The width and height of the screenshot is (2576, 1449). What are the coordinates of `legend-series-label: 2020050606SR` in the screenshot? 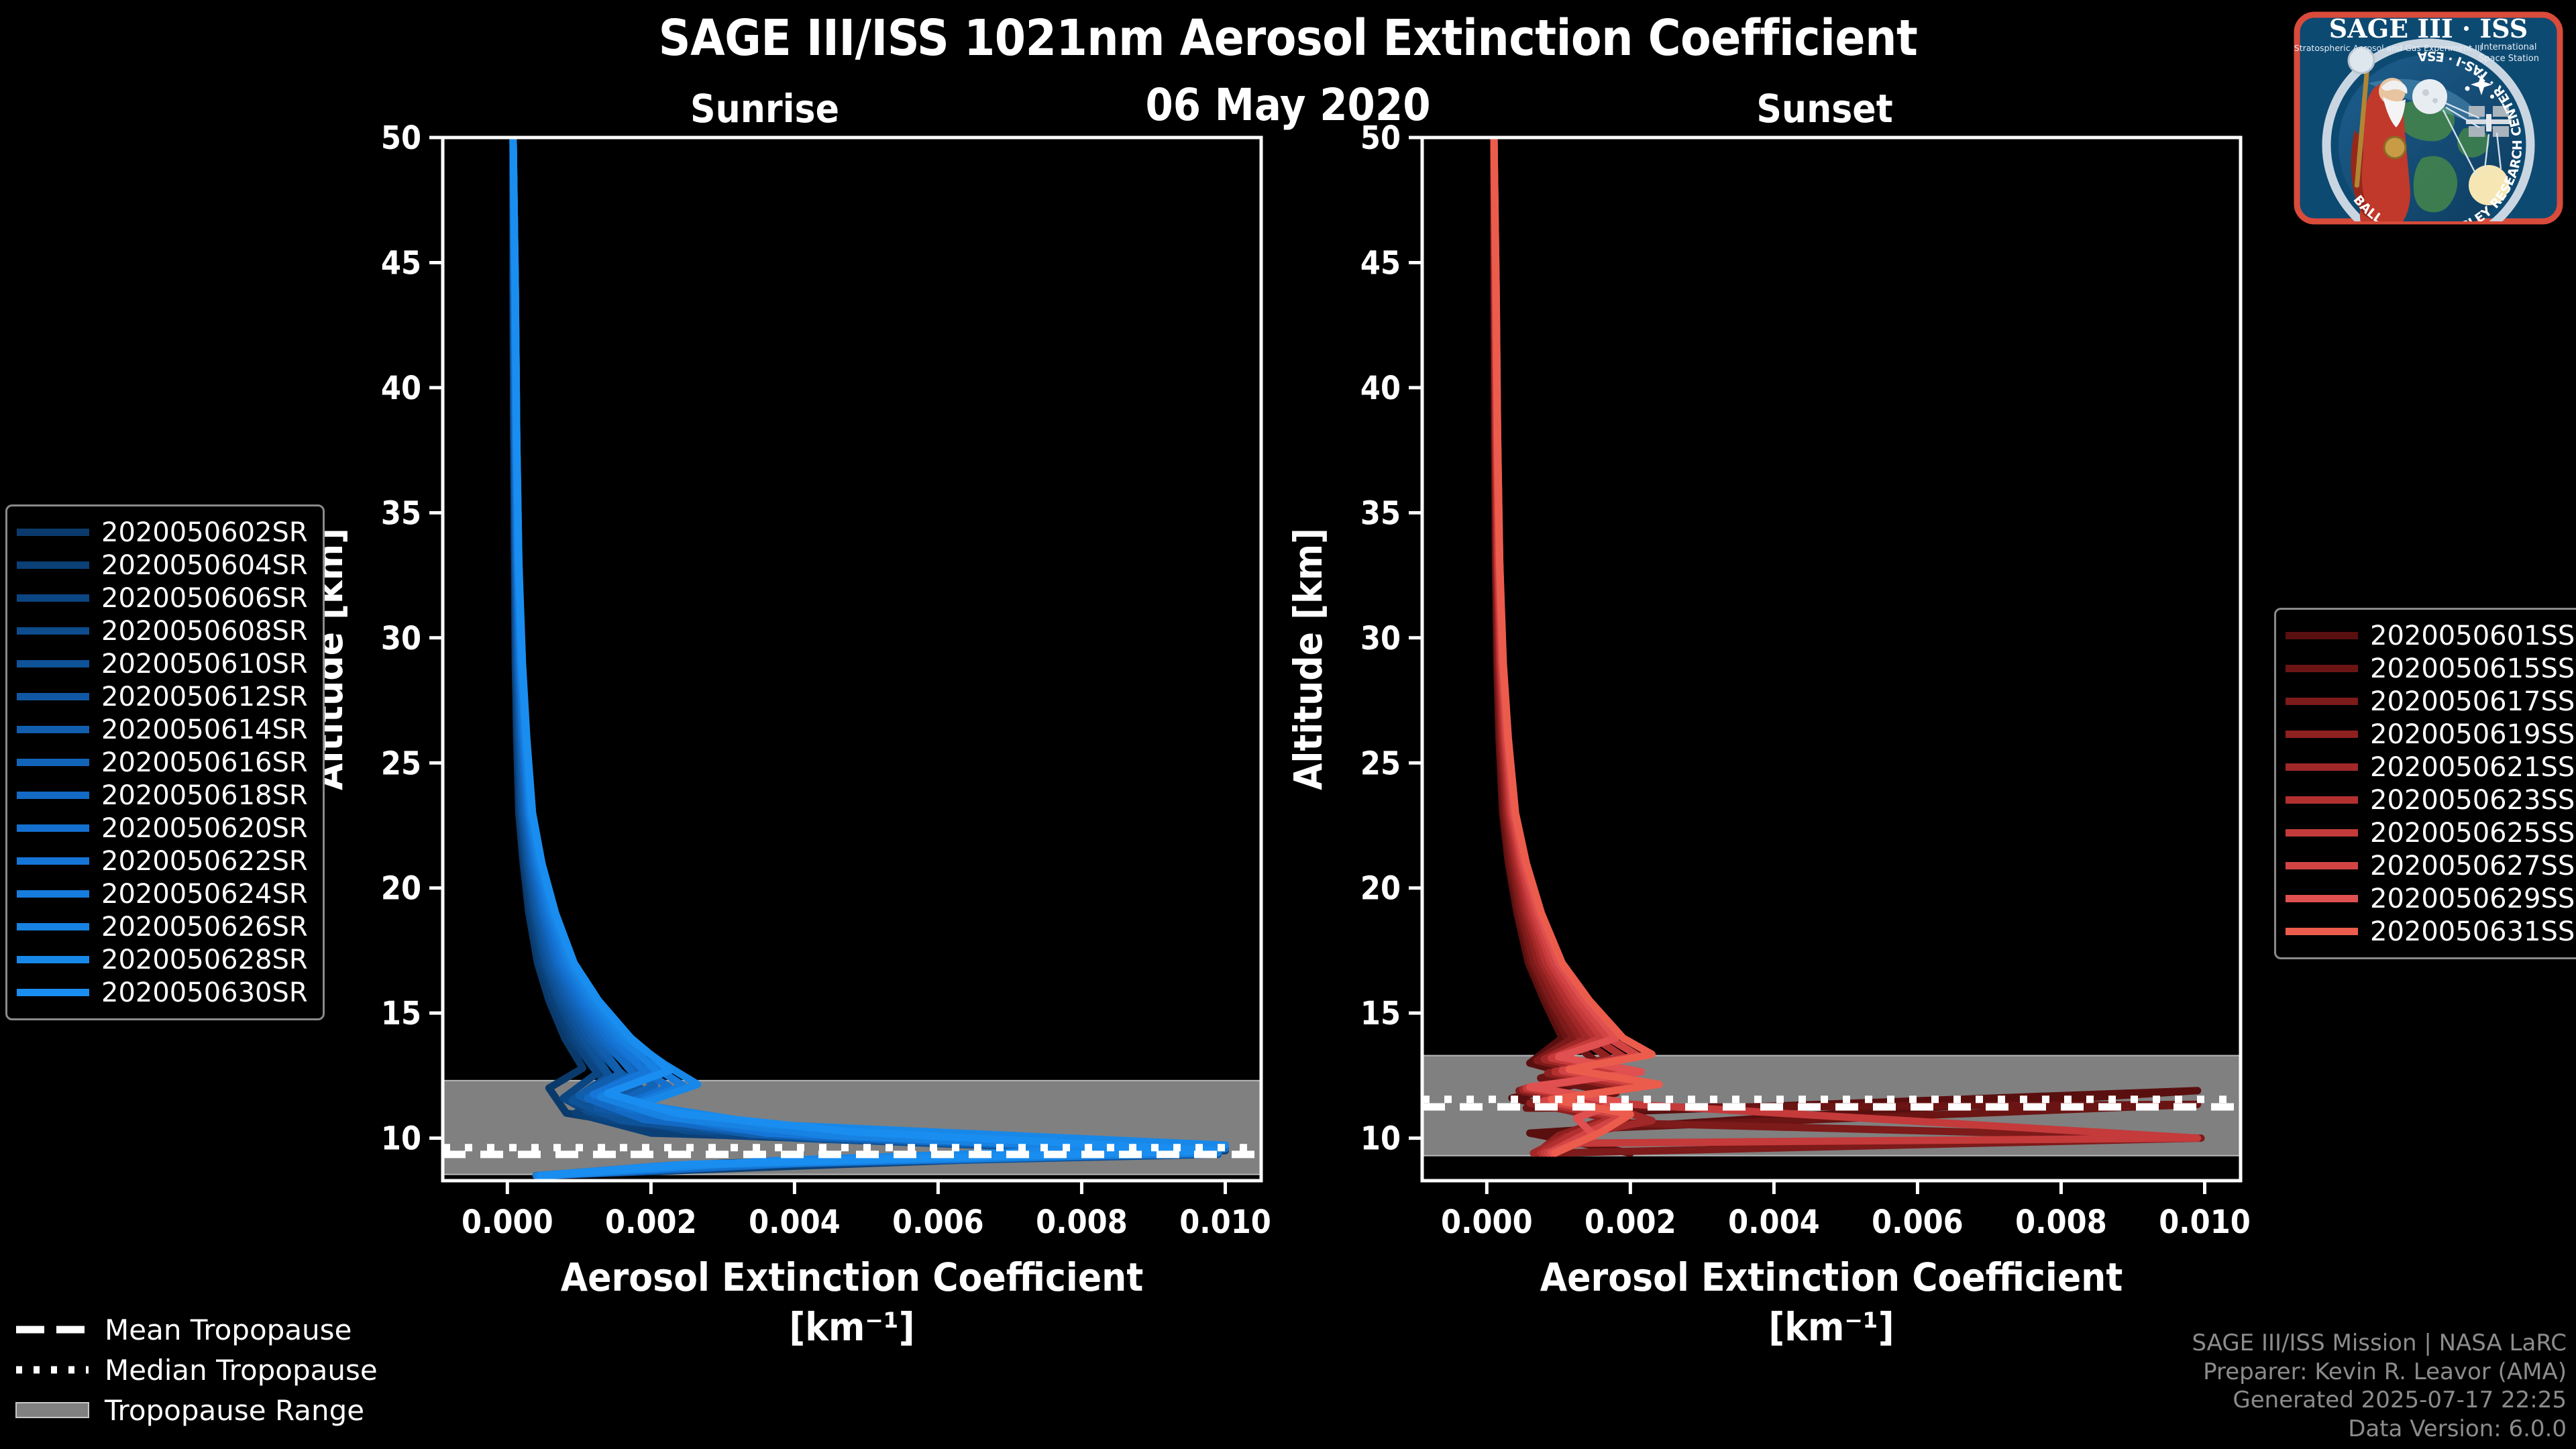 It's located at (204, 598).